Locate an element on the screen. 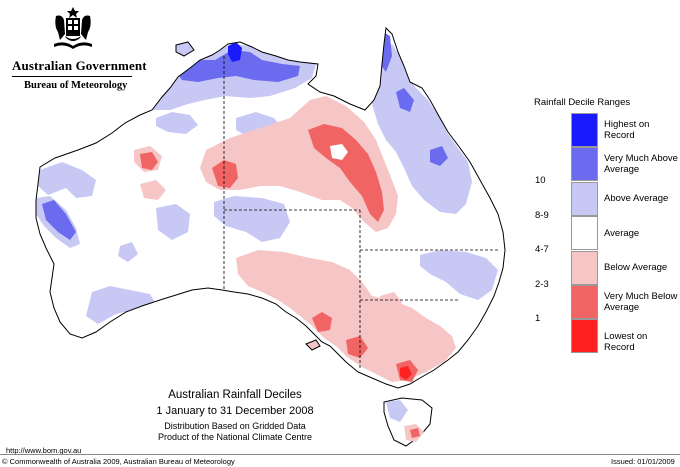 The width and height of the screenshot is (680, 467). website-link: http://www.bom.gov.au is located at coordinates (44, 450).